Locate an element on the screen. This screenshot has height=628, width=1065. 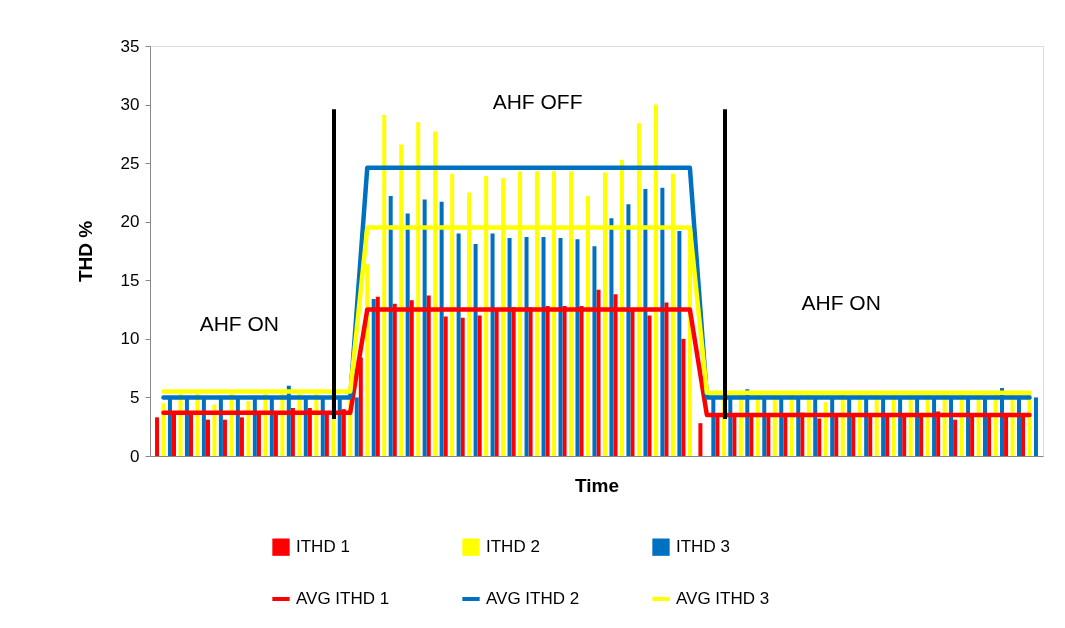
y-tick-label: 35 is located at coordinates (130, 46).